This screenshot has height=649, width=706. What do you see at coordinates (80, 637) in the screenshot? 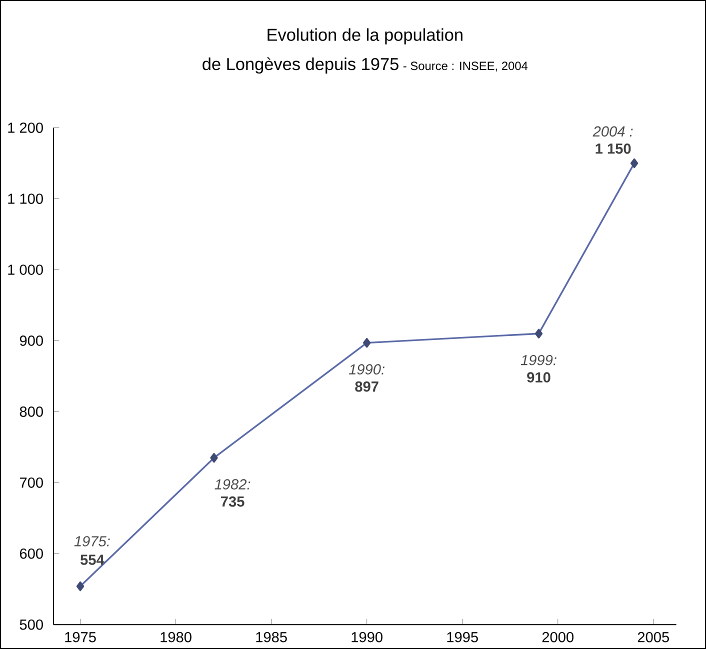
I see `x-tick-label: 1975` at bounding box center [80, 637].